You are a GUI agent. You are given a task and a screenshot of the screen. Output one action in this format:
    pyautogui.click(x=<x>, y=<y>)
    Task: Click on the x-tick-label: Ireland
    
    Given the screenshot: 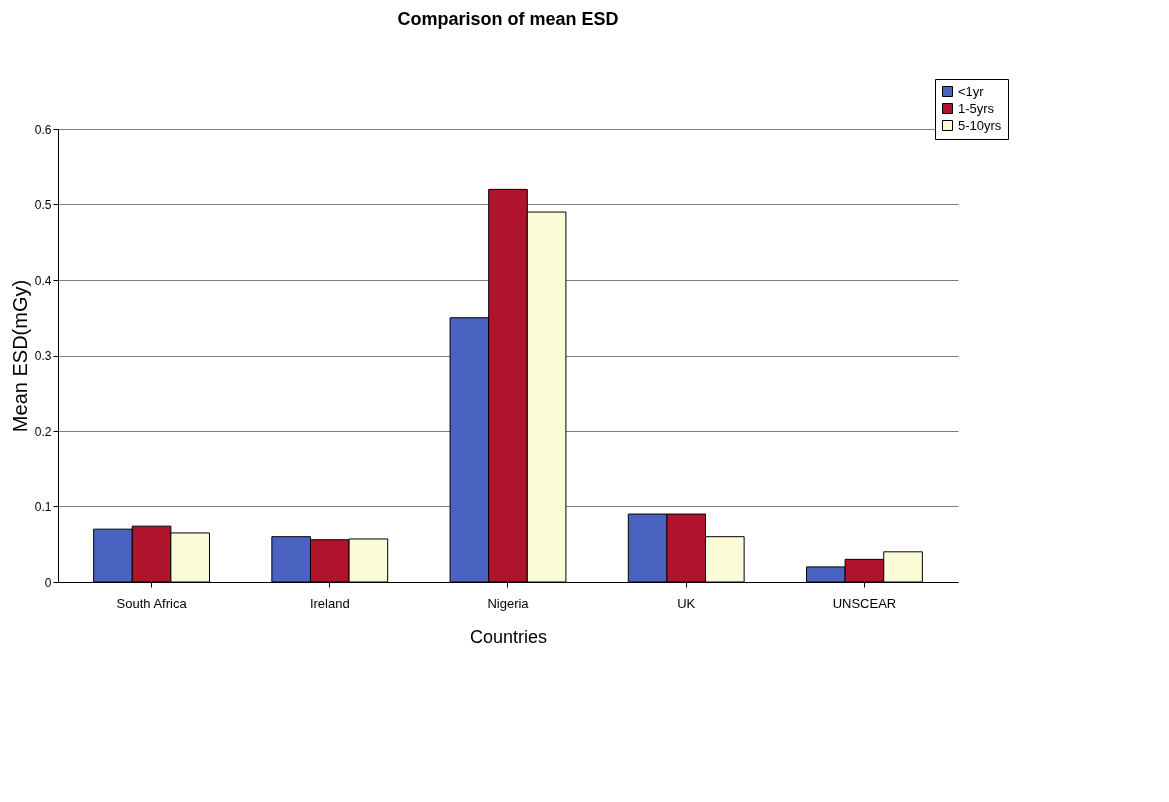 What is the action you would take?
    pyautogui.click(x=329, y=603)
    